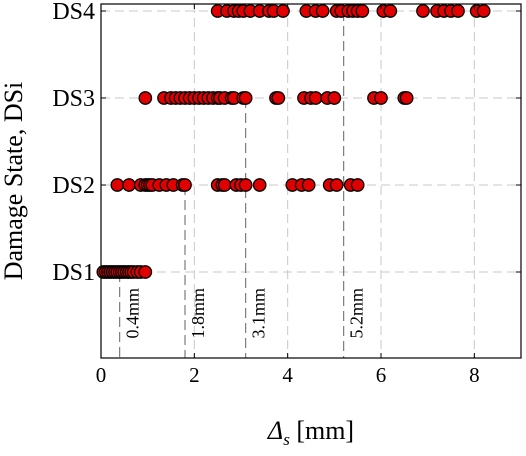  I want to click on y-axis-label: Damage State, DSi, so click(14, 181).